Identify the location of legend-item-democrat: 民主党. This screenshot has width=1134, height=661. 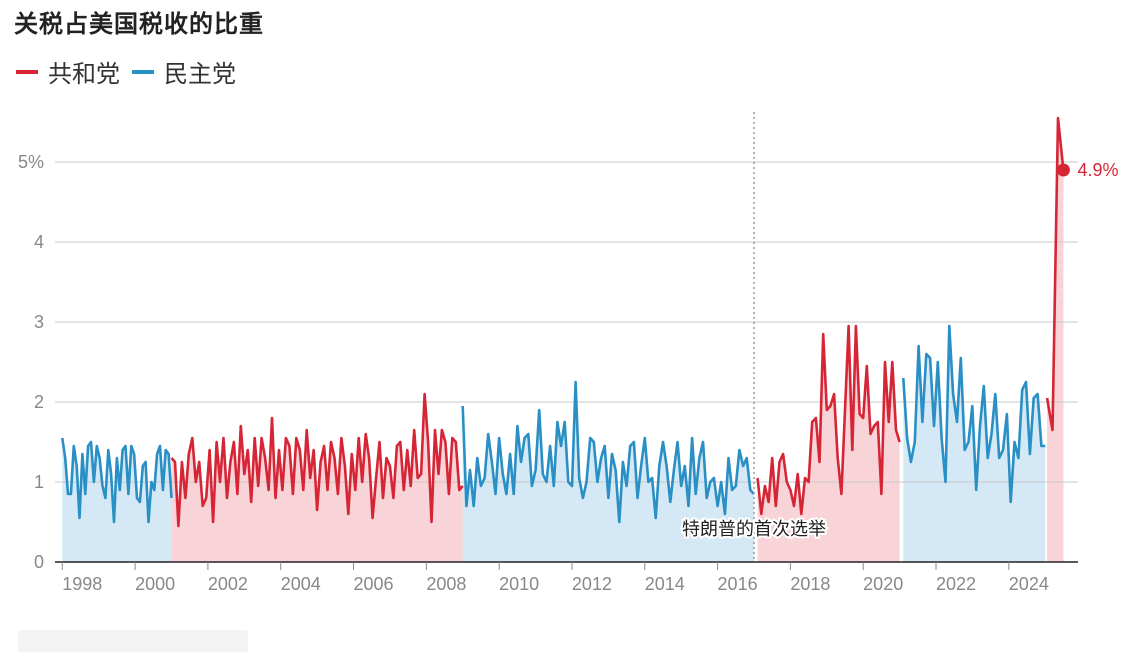
(184, 71).